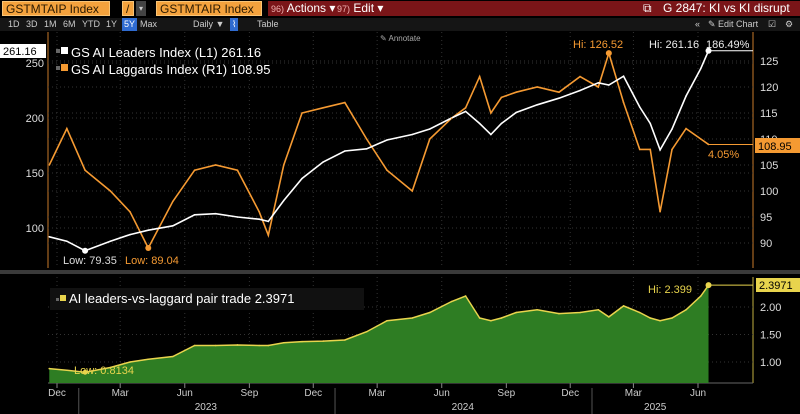 This screenshot has height=414, width=800. What do you see at coordinates (303, 8) in the screenshot?
I see `actions-menu: 96) Actions ▾` at bounding box center [303, 8].